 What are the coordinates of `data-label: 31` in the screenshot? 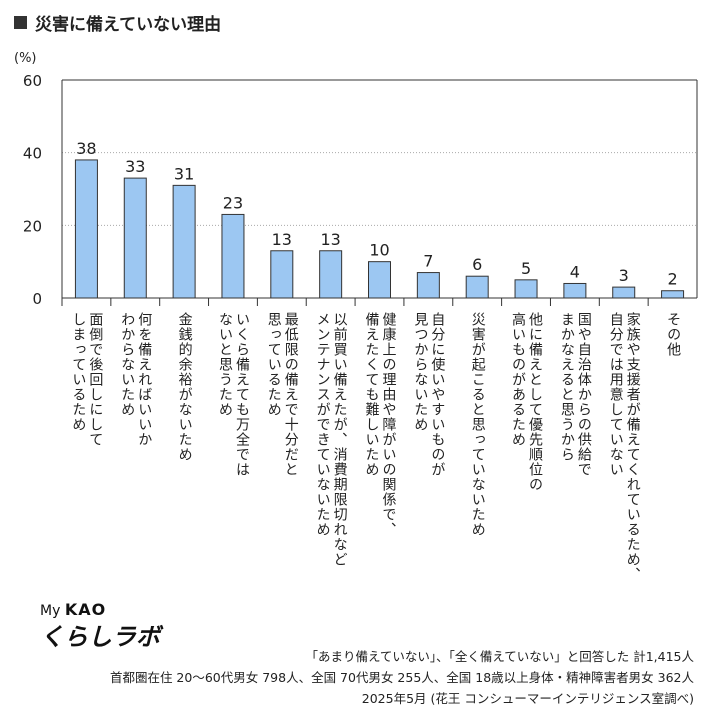 It's located at (184, 173).